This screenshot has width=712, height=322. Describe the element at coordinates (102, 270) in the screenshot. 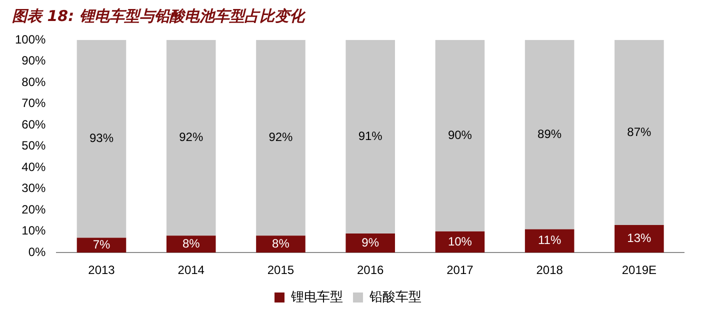

I see `x-tick-label: 2013` at that location.